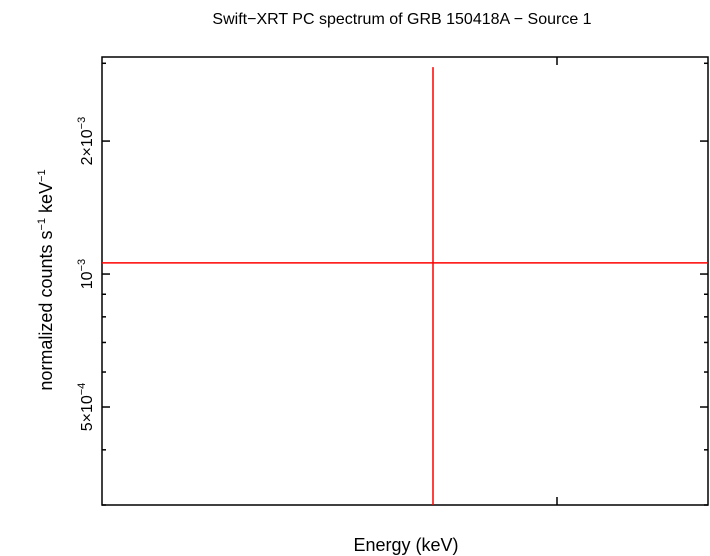  I want to click on y-tick-label-mantissa: 5×10, so click(87, 413).